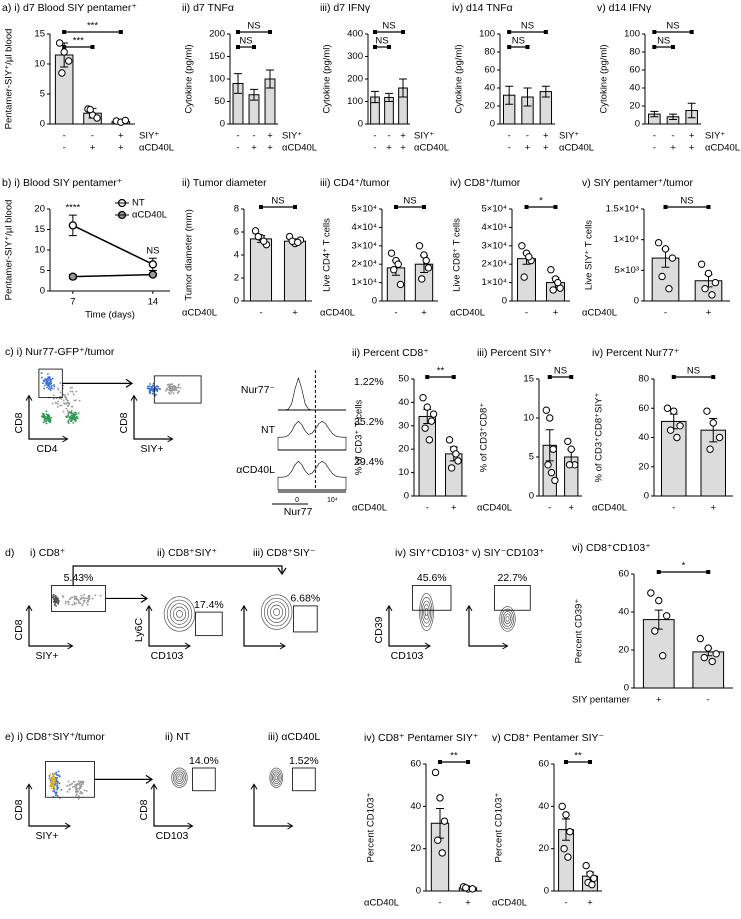  What do you see at coordinates (454, 756) in the screenshot?
I see `significance-label: **` at bounding box center [454, 756].